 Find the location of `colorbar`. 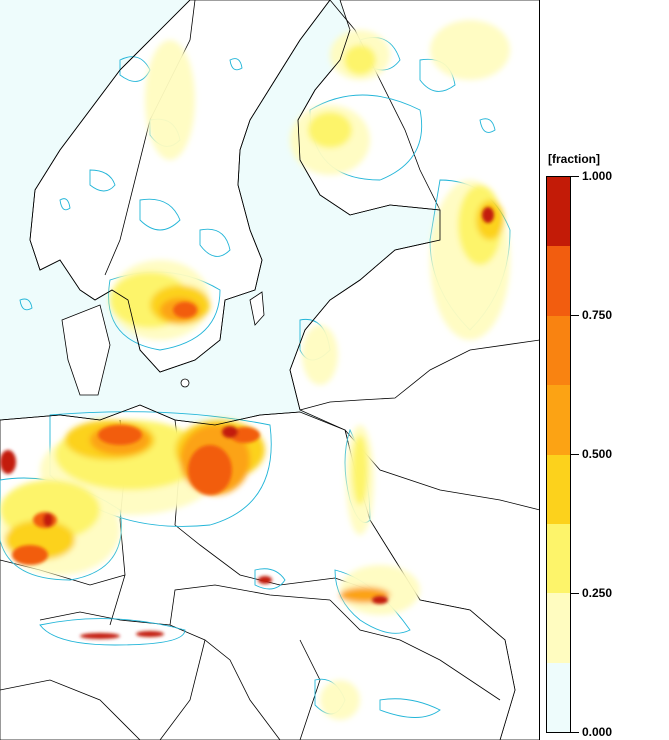

colorbar is located at coordinates (558, 454).